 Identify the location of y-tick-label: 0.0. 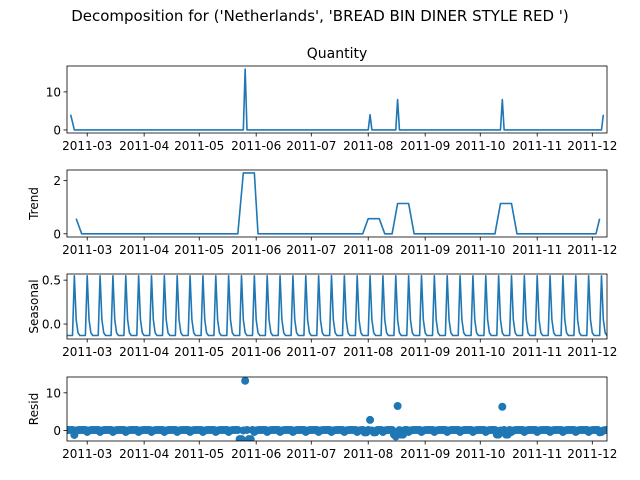
(51, 325).